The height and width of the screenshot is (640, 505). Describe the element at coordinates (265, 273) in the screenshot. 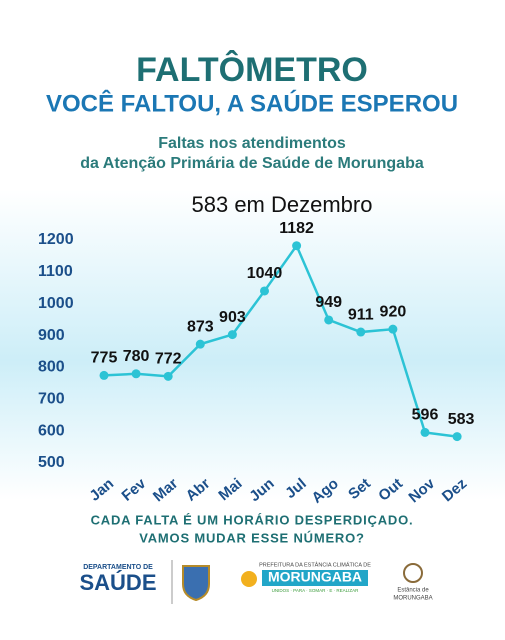

I see `value-label: 1040` at that location.